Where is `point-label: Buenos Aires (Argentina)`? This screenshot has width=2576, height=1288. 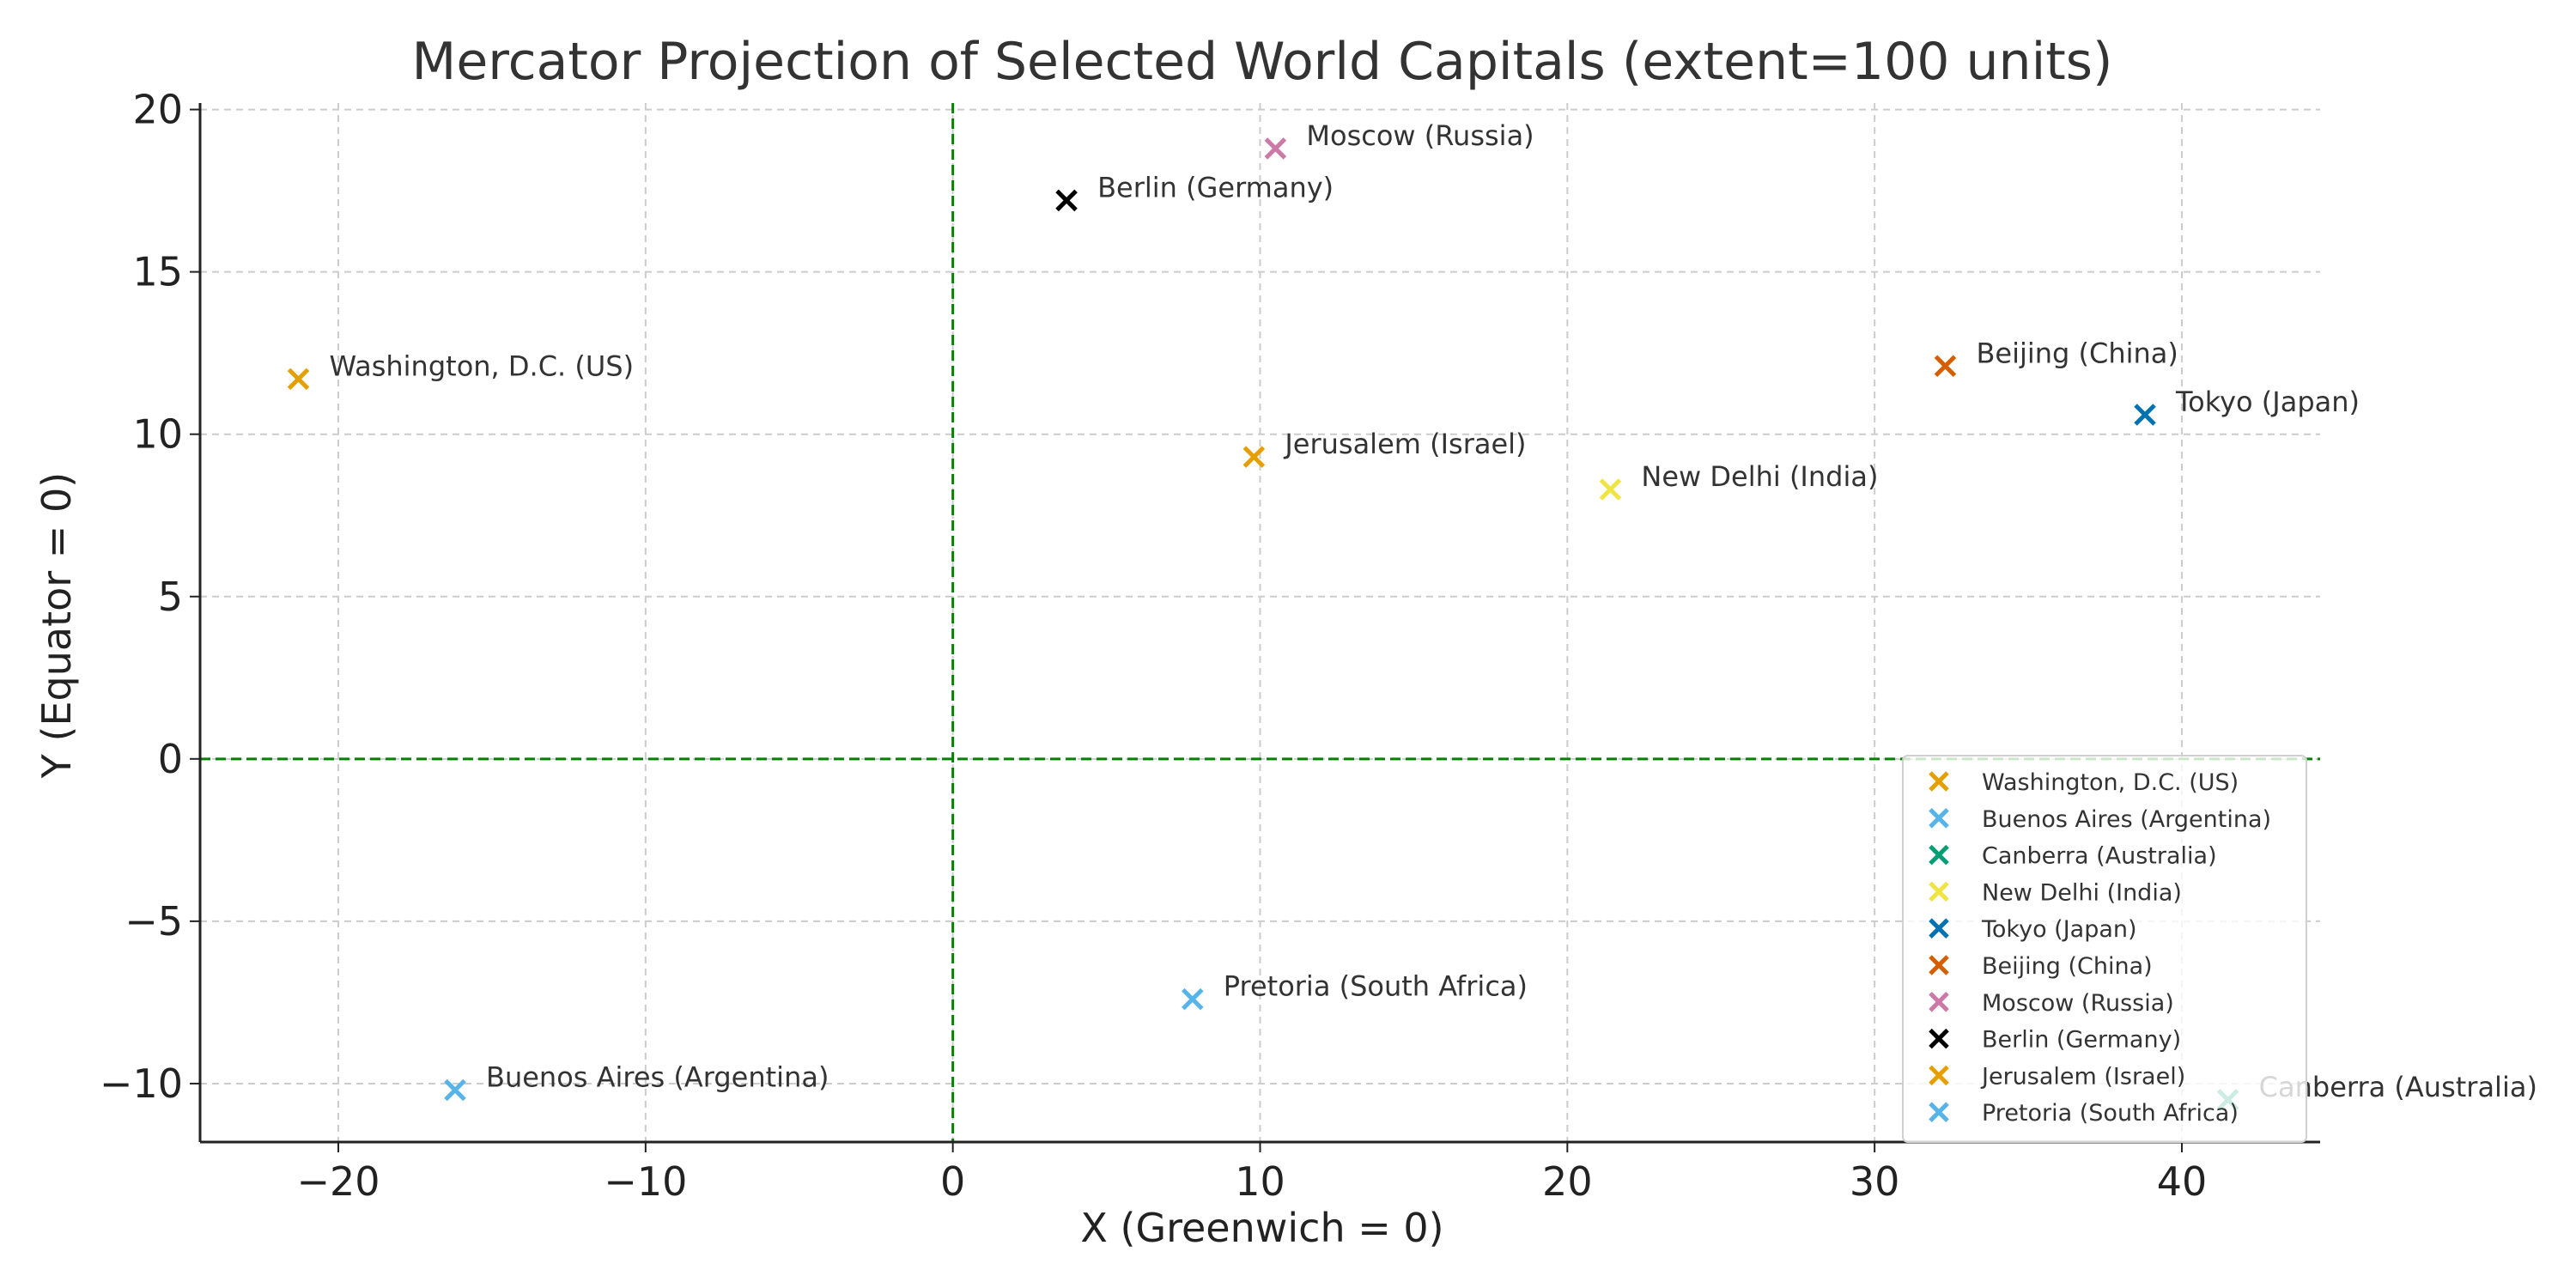 point-label: Buenos Aires (Argentina) is located at coordinates (658, 1078).